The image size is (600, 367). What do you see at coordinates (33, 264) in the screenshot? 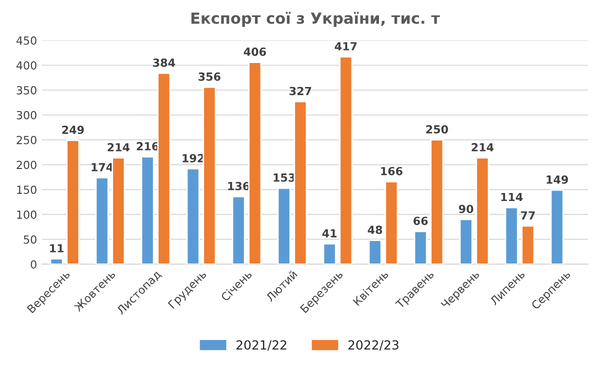
I see `y-tick-label: 0` at bounding box center [33, 264].